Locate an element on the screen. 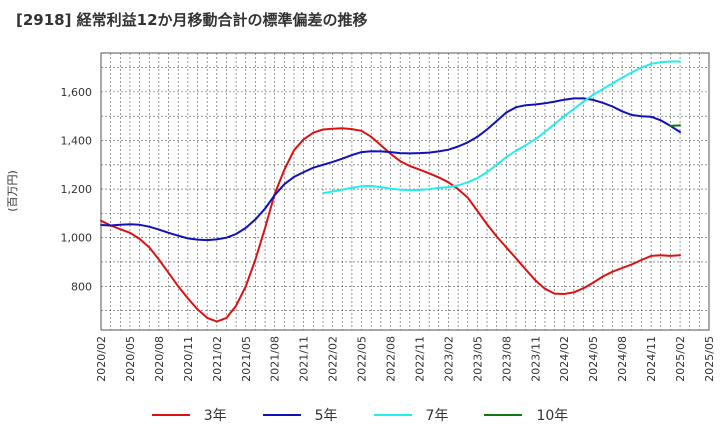 The height and width of the screenshot is (440, 720). legend-item: 7年 is located at coordinates (411, 415).